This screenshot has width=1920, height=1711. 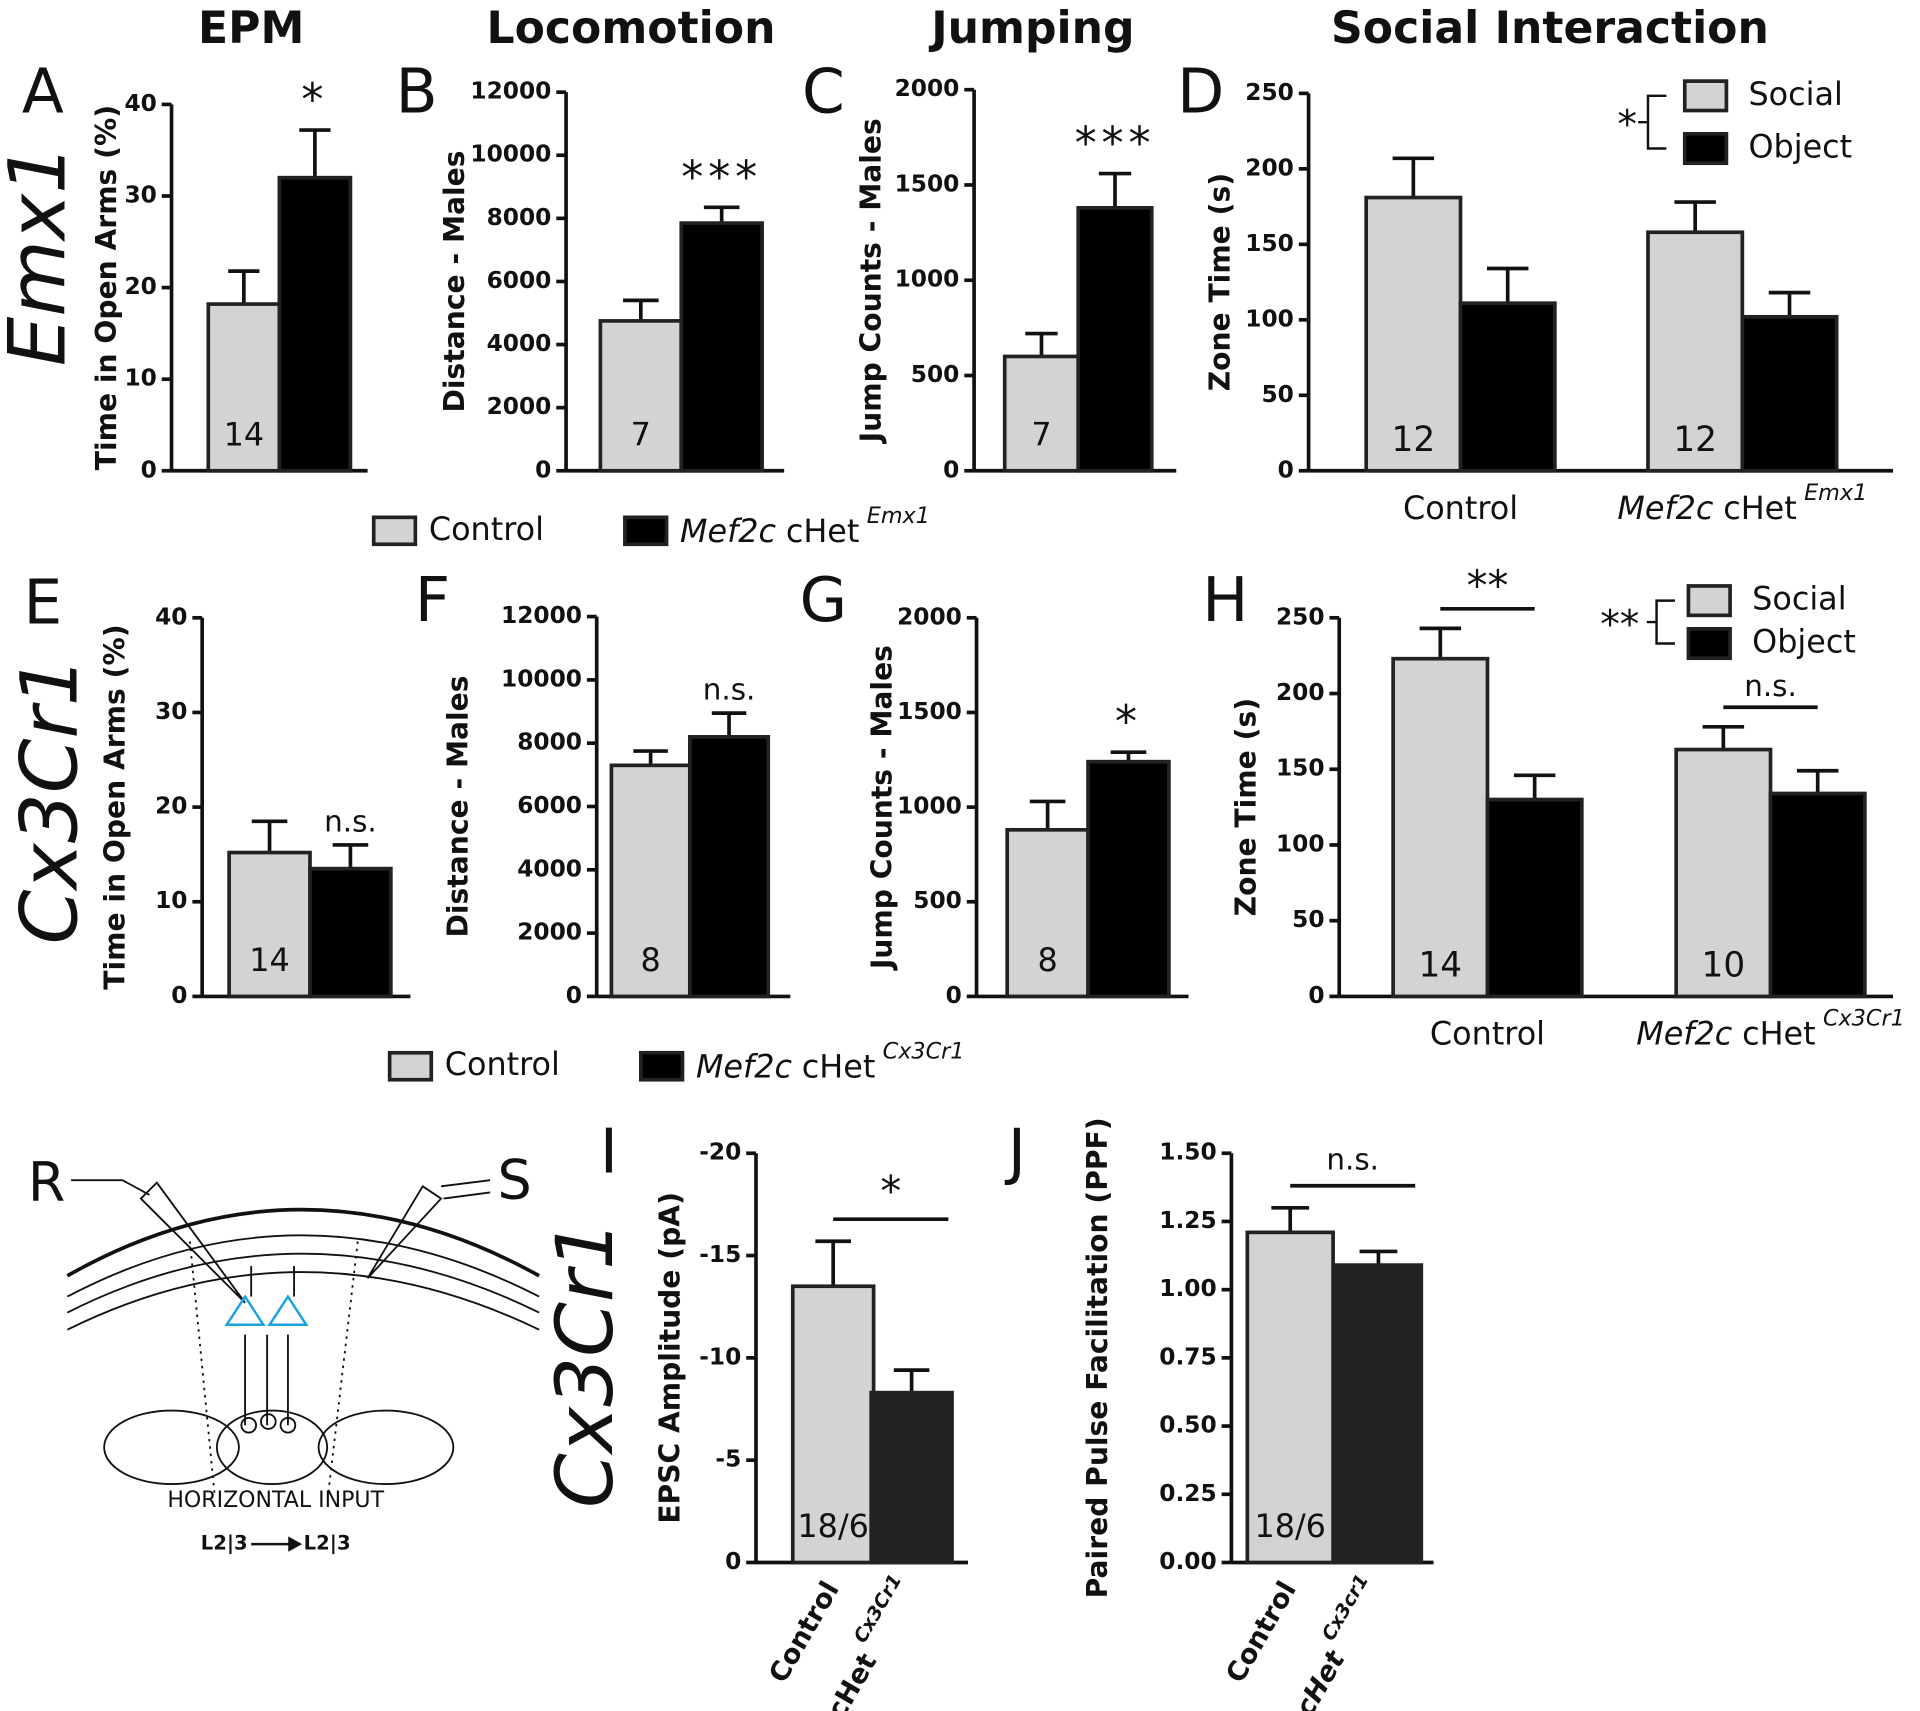 I want to click on y-axis-label: Time in Open Arms (%), so click(x=114, y=806).